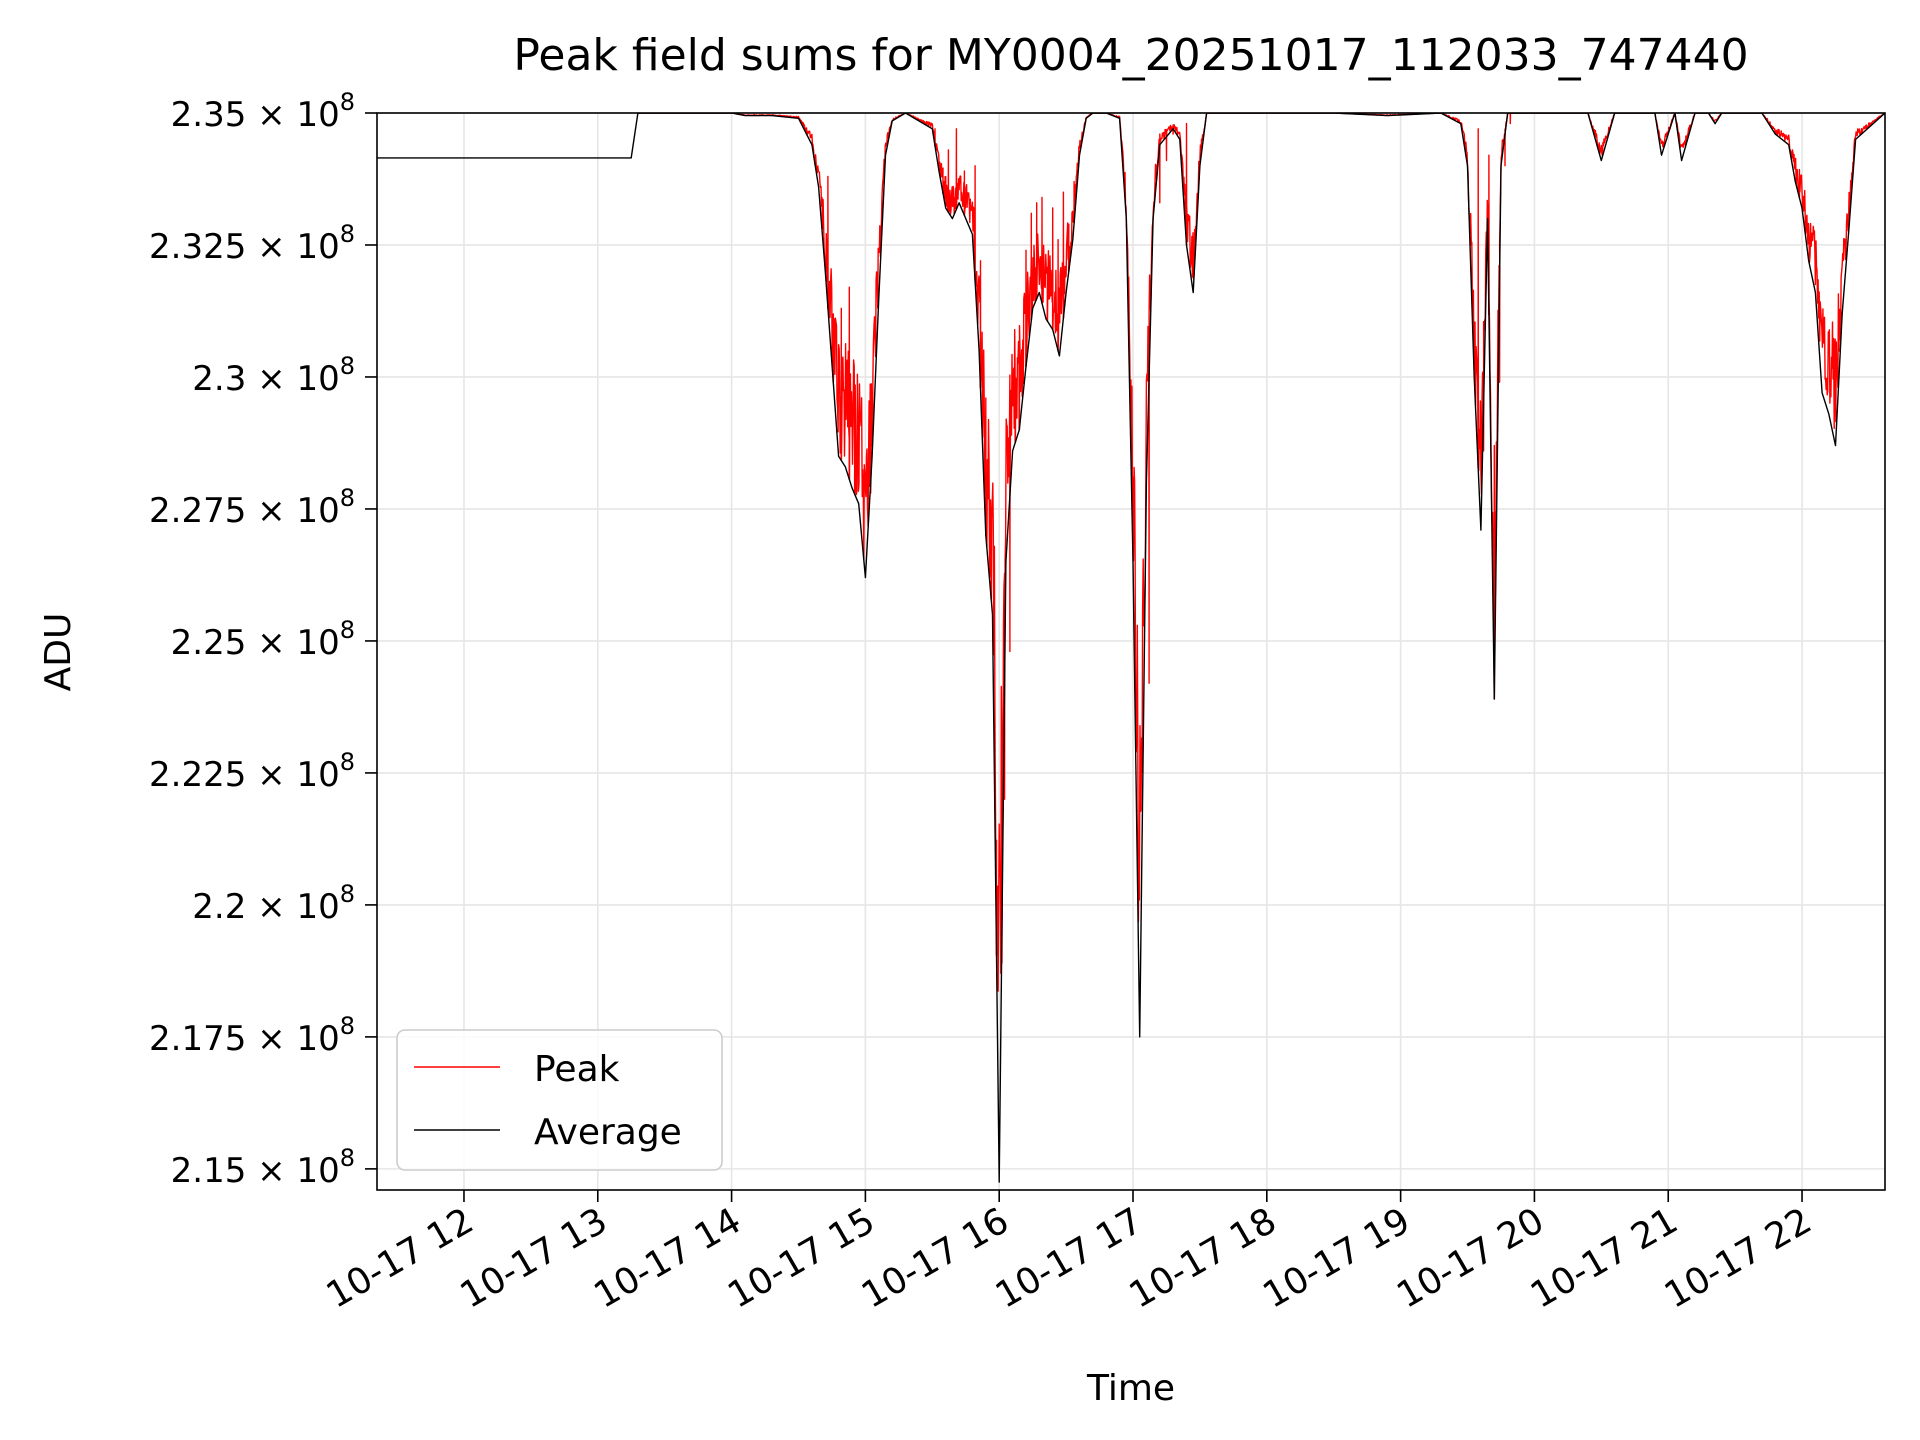 The image size is (1920, 1440). Describe the element at coordinates (58, 652) in the screenshot. I see `y-axis-label: ADU` at that location.